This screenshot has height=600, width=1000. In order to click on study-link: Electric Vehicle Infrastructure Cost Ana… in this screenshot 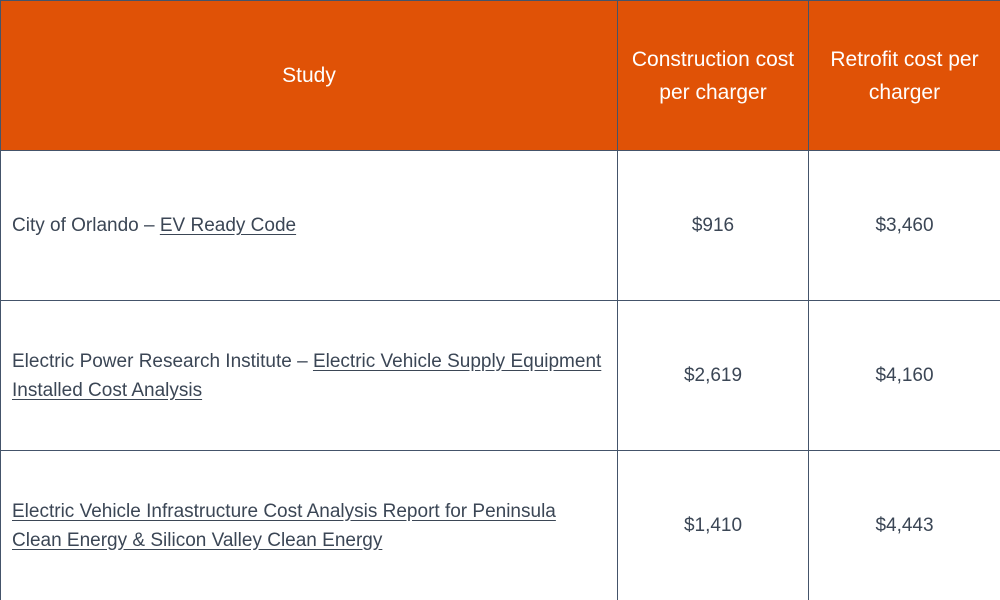, I will do `click(284, 525)`.